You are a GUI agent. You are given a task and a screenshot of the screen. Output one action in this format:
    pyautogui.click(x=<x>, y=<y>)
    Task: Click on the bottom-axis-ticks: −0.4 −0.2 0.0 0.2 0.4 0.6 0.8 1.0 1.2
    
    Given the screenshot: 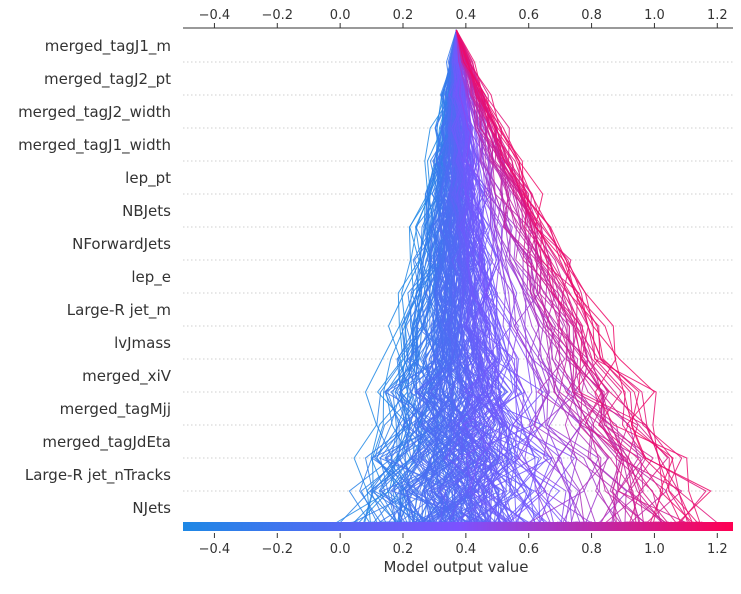 What is the action you would take?
    pyautogui.click(x=463, y=545)
    